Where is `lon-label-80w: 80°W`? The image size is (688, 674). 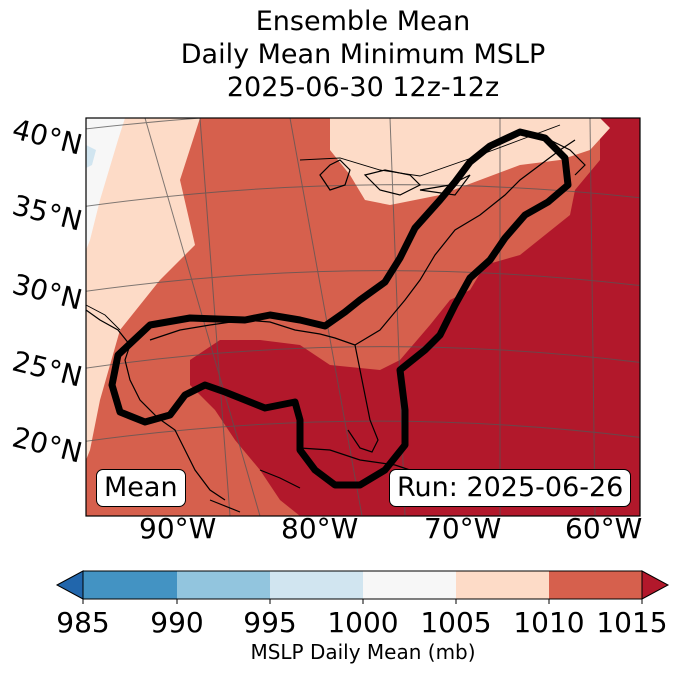
lon-label-80w: 80°W is located at coordinates (320, 528).